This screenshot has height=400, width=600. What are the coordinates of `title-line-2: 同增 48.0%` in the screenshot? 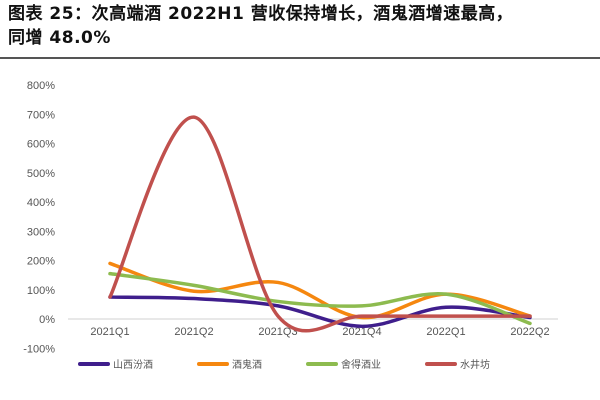 It's located at (59, 38).